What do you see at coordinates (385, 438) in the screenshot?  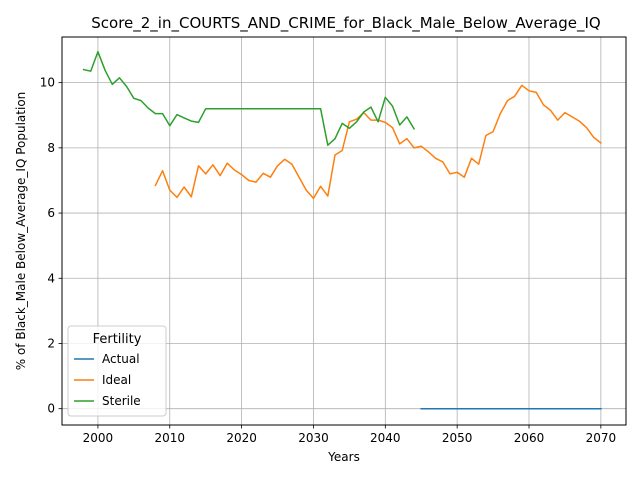 I see `x-tick-label: 2040` at bounding box center [385, 438].